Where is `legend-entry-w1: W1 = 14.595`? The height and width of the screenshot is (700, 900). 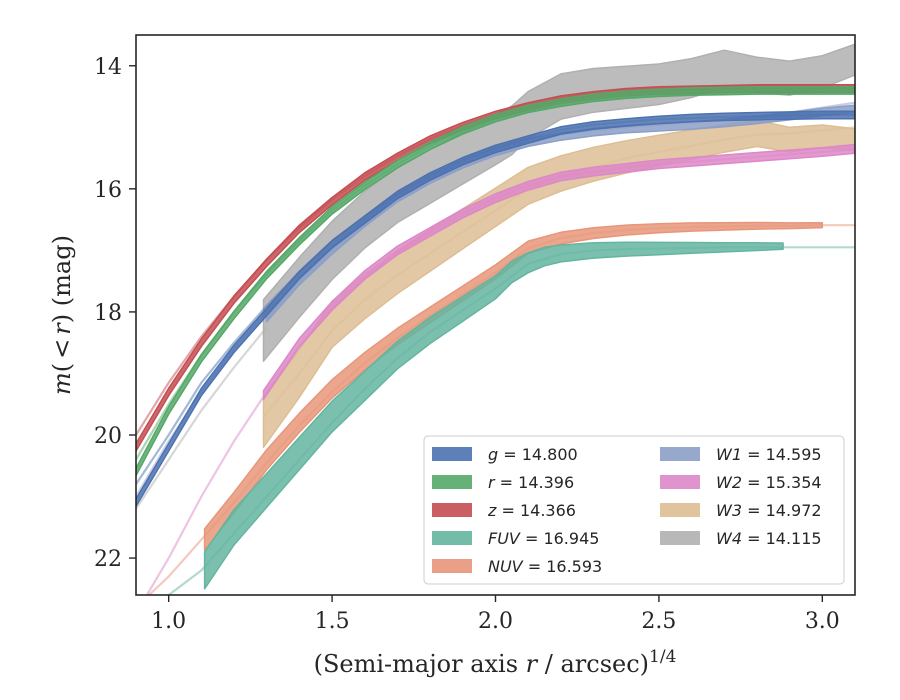
legend-entry-w1: W1 = 14.595 is located at coordinates (741, 454).